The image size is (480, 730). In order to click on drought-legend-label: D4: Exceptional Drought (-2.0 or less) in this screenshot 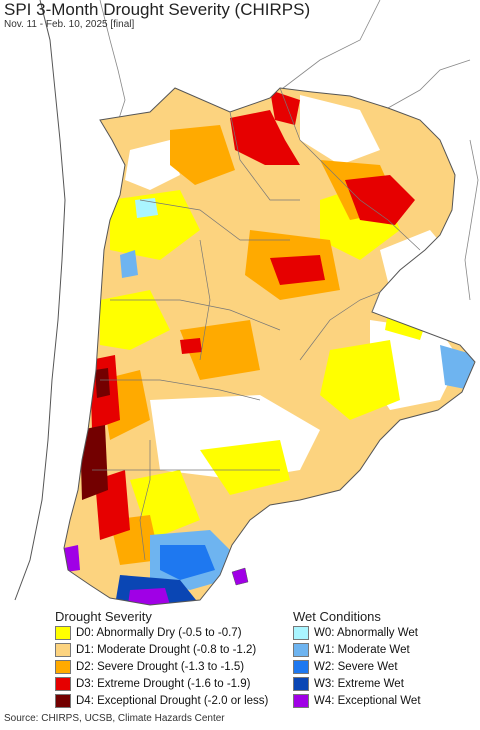, I will do `click(172, 701)`.